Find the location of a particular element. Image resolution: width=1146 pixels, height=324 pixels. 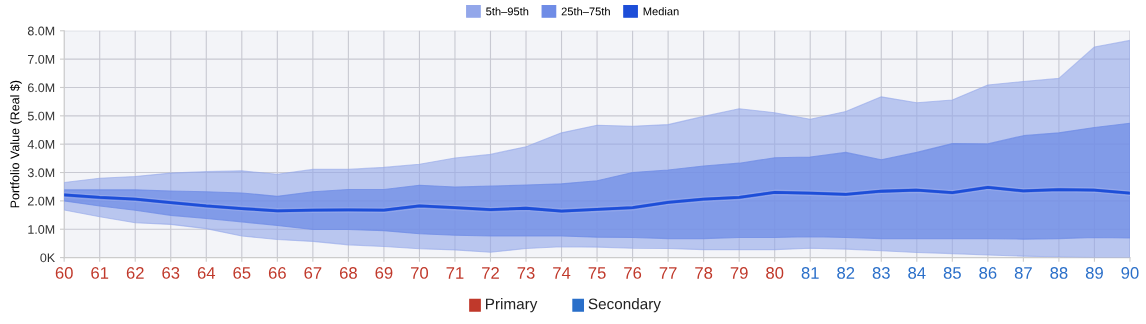

x-tick-label: 71 is located at coordinates (455, 273).